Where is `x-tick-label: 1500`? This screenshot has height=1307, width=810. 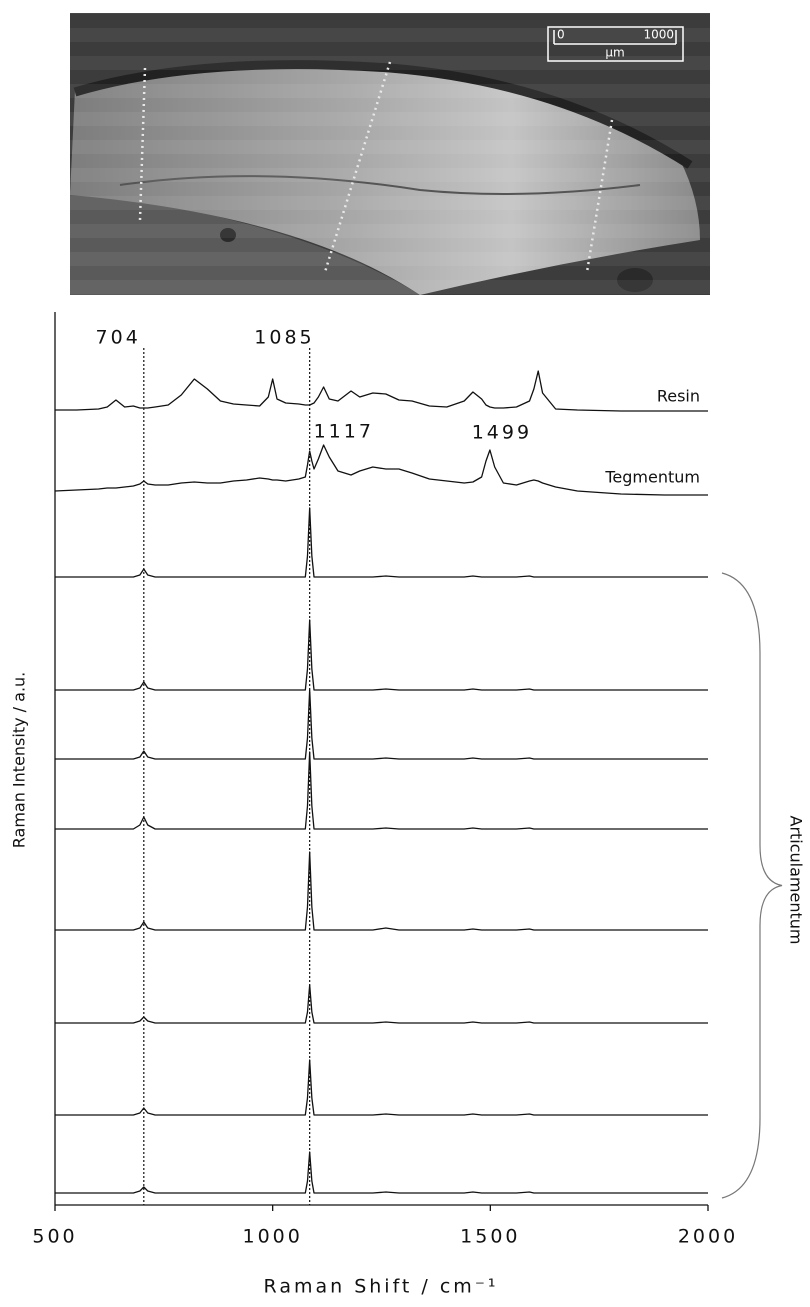 x-tick-label: 1500 is located at coordinates (490, 1237).